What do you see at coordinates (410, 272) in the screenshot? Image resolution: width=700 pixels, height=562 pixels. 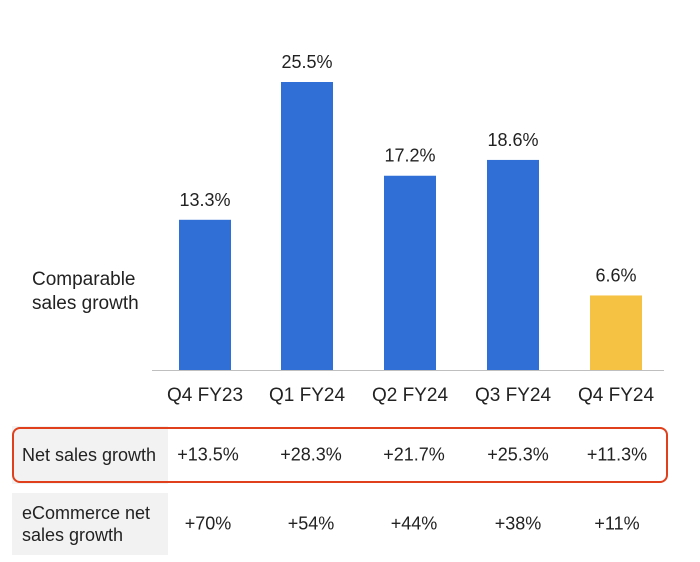 I see `bar-q2-fy24` at bounding box center [410, 272].